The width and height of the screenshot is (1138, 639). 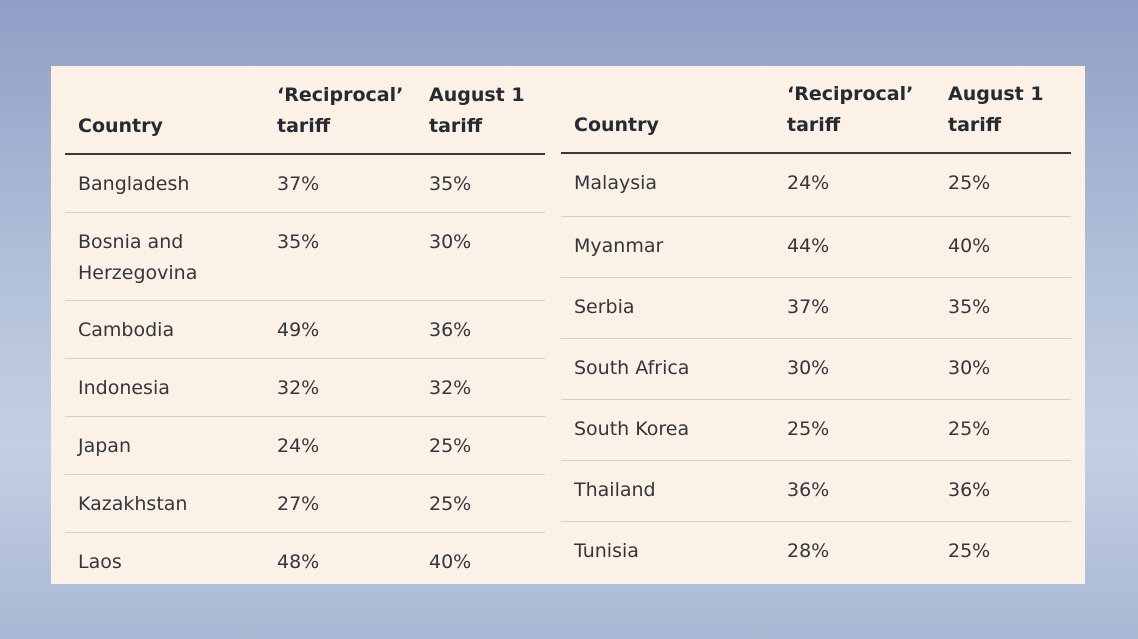 What do you see at coordinates (133, 504) in the screenshot?
I see `country-cell: Kazakhstan` at bounding box center [133, 504].